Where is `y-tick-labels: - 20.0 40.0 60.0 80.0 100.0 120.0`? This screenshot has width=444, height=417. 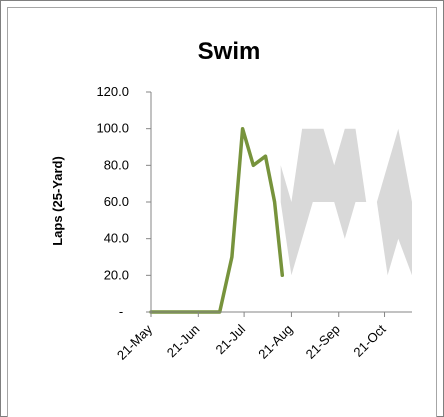
y-tick-labels: - 20.0 40.0 60.0 80.0 100.0 120.0 is located at coordinates (112, 201).